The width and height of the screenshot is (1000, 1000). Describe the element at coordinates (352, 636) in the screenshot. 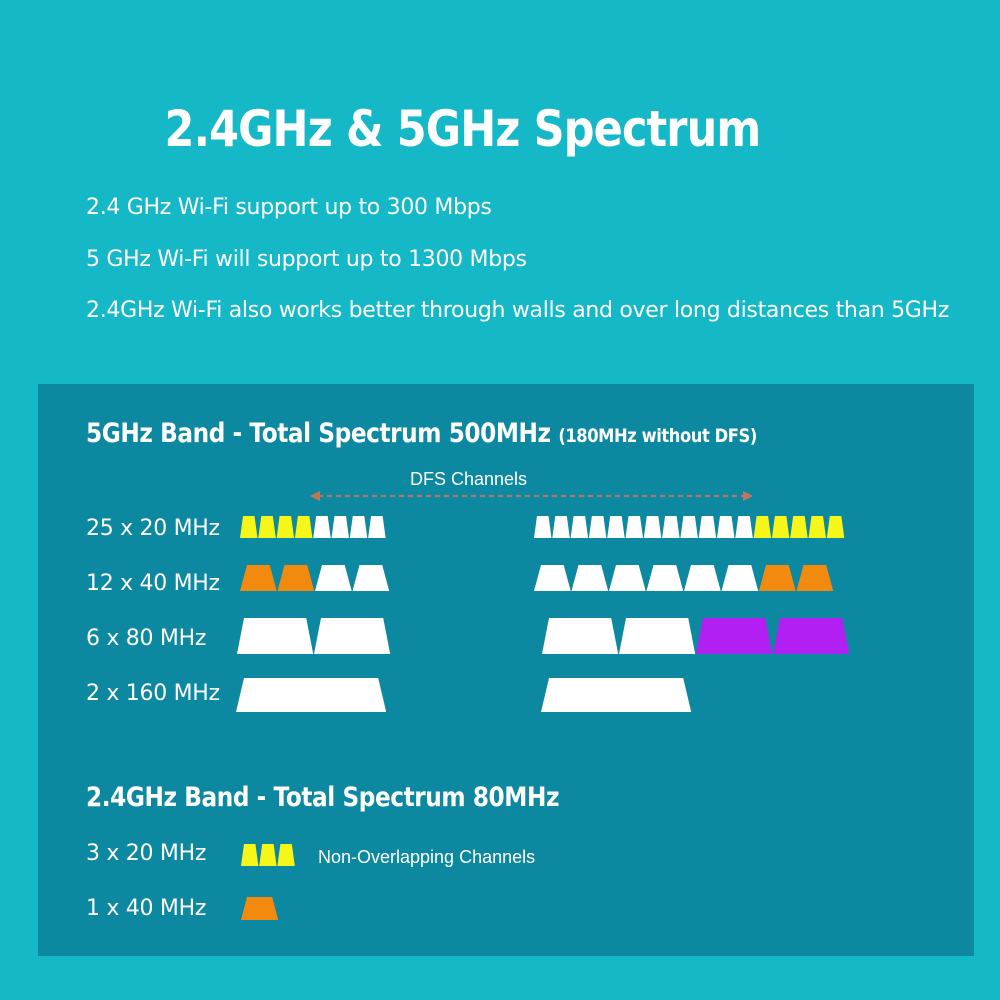

I see `channel-5ghz-r2-g0-c1` at that location.